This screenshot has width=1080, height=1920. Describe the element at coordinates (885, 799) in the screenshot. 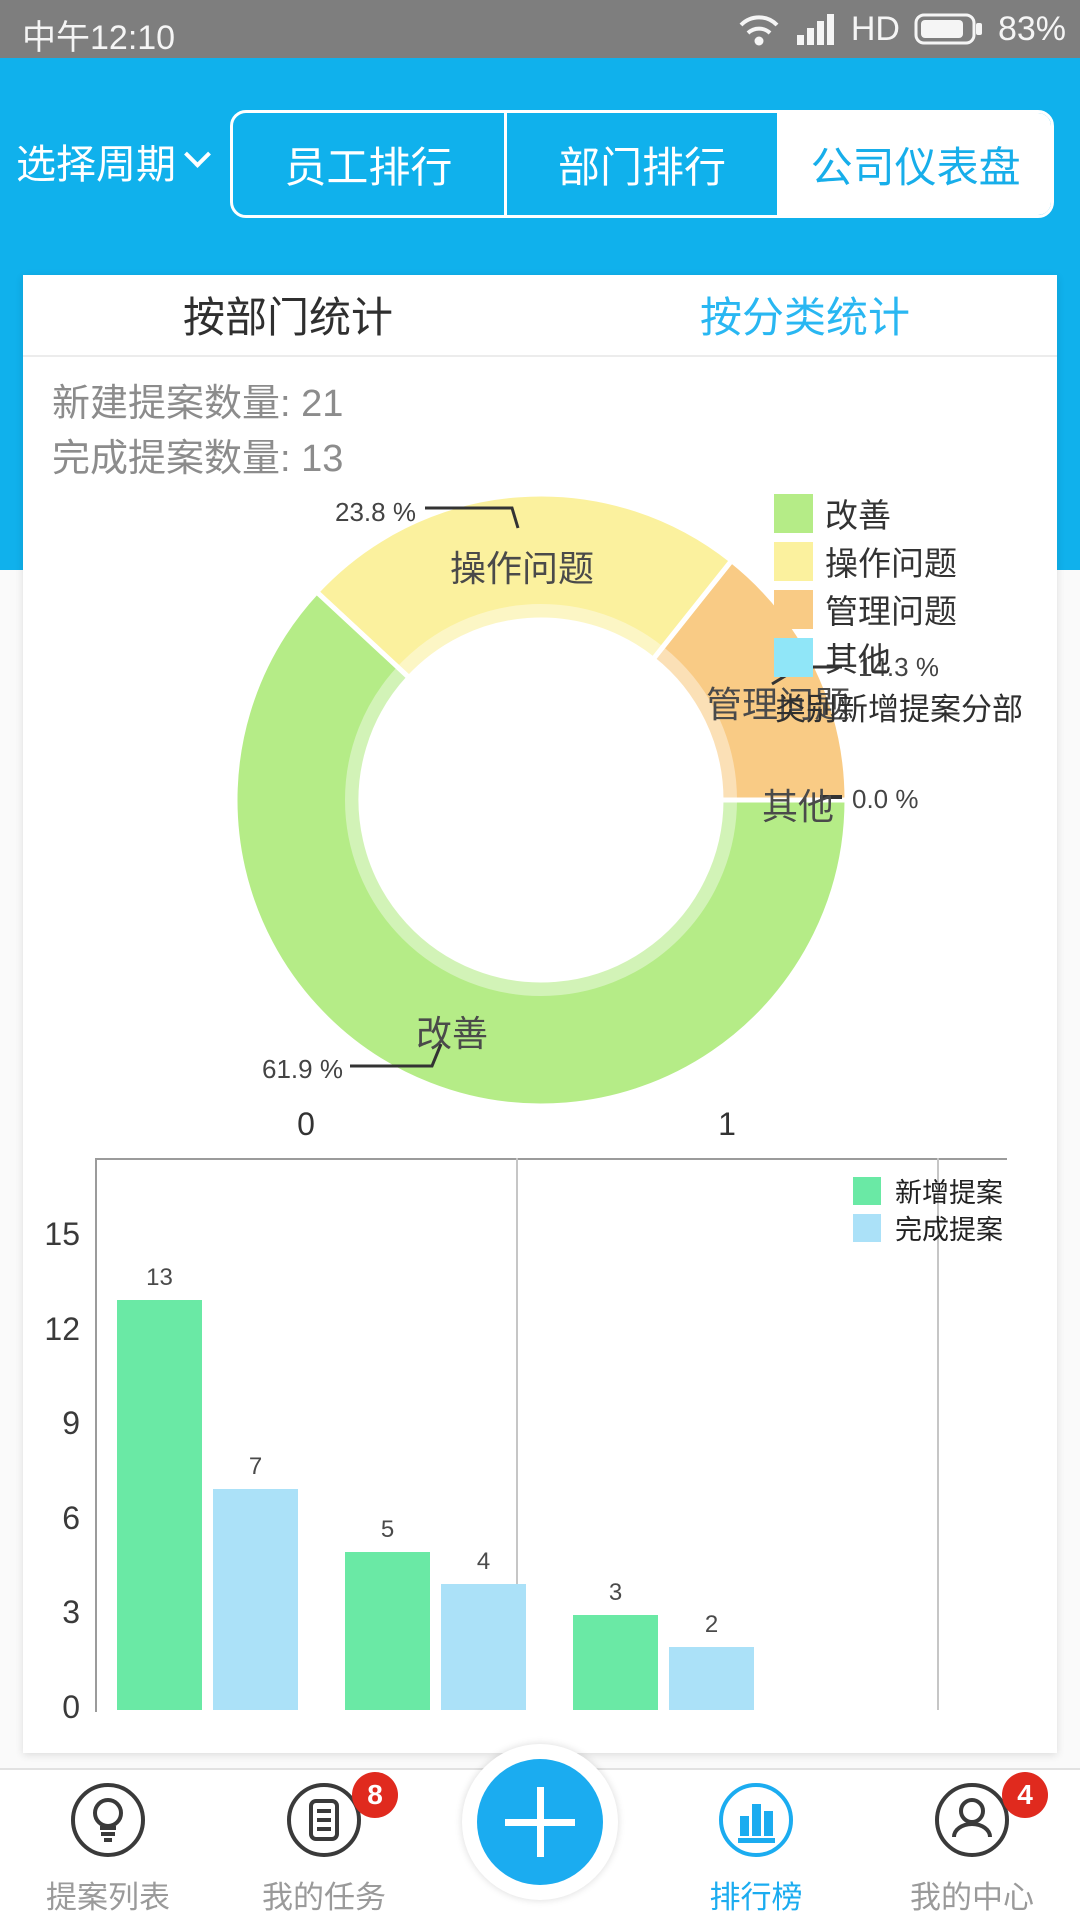

I see `donut-pct-other: 0.0 %` at that location.